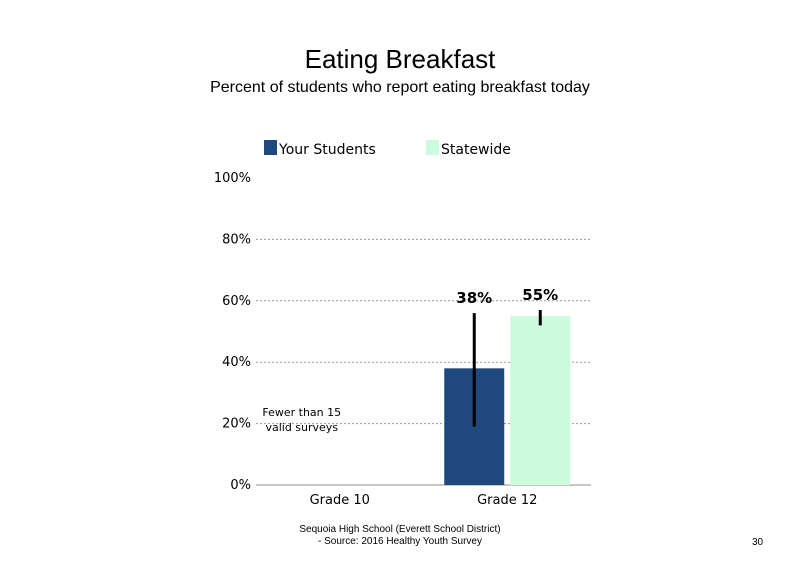  Describe the element at coordinates (540, 400) in the screenshot. I see `bar` at that location.